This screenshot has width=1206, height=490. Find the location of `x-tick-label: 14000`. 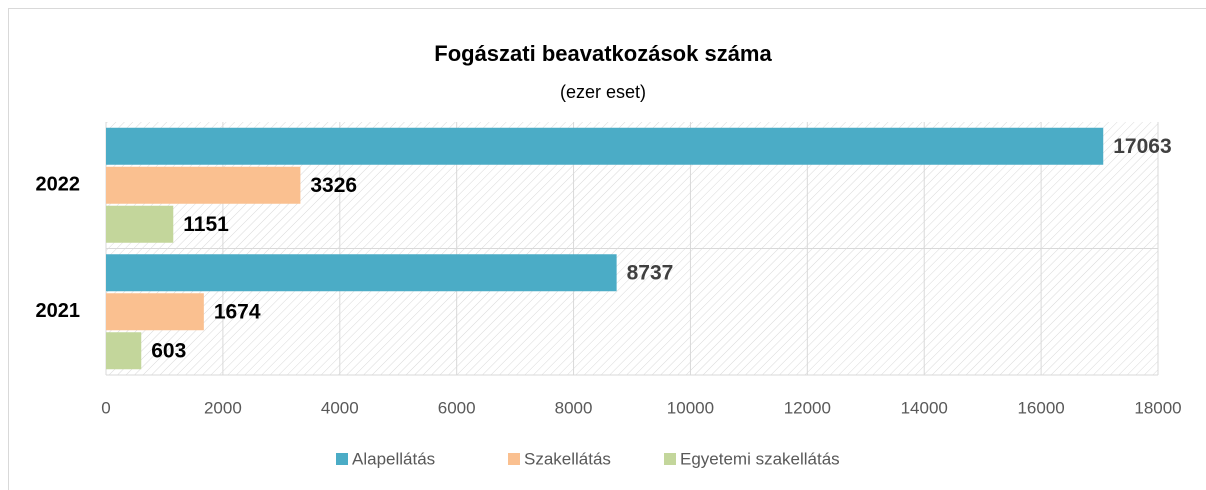

x-tick-label: 14000 is located at coordinates (924, 407).